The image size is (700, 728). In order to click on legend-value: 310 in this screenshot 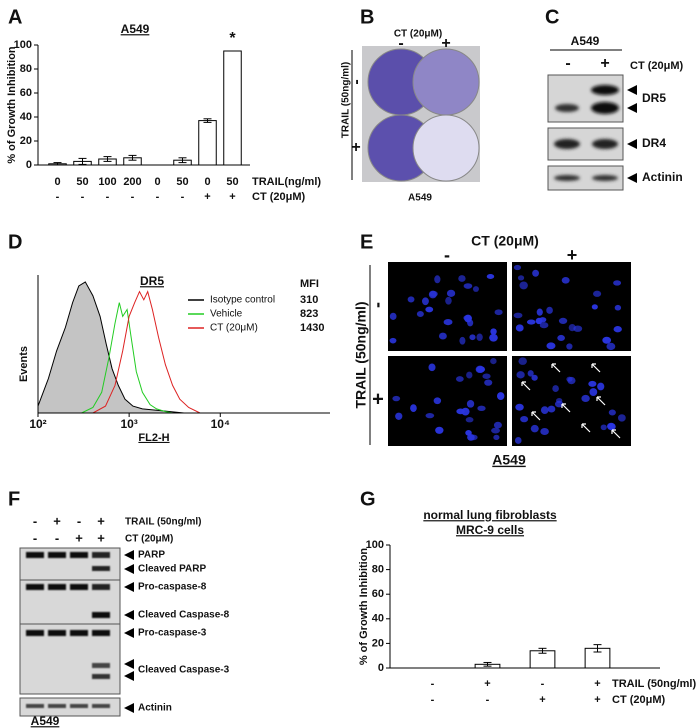, I will do `click(309, 300)`.